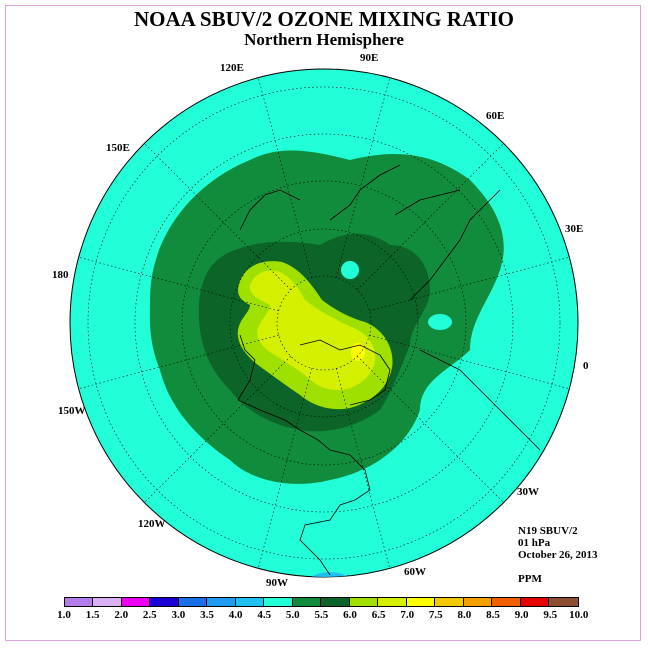 The width and height of the screenshot is (648, 648). Describe the element at coordinates (292, 615) in the screenshot. I see `colorbar-tick-label: 5.0` at that location.